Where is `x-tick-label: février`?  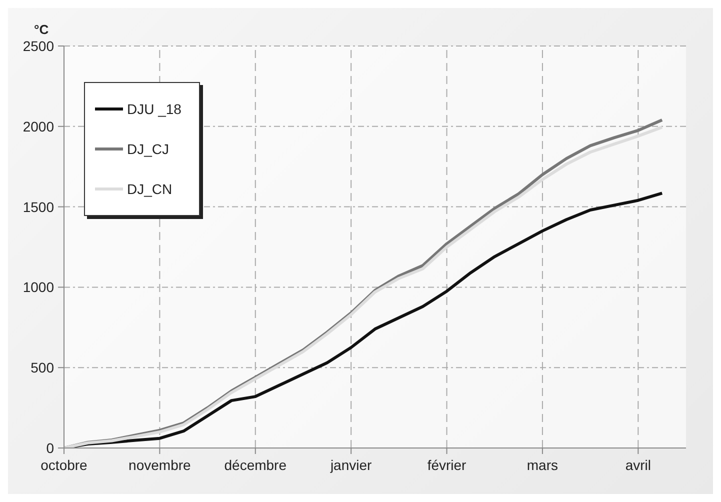 x-tick-label: février is located at coordinates (447, 464).